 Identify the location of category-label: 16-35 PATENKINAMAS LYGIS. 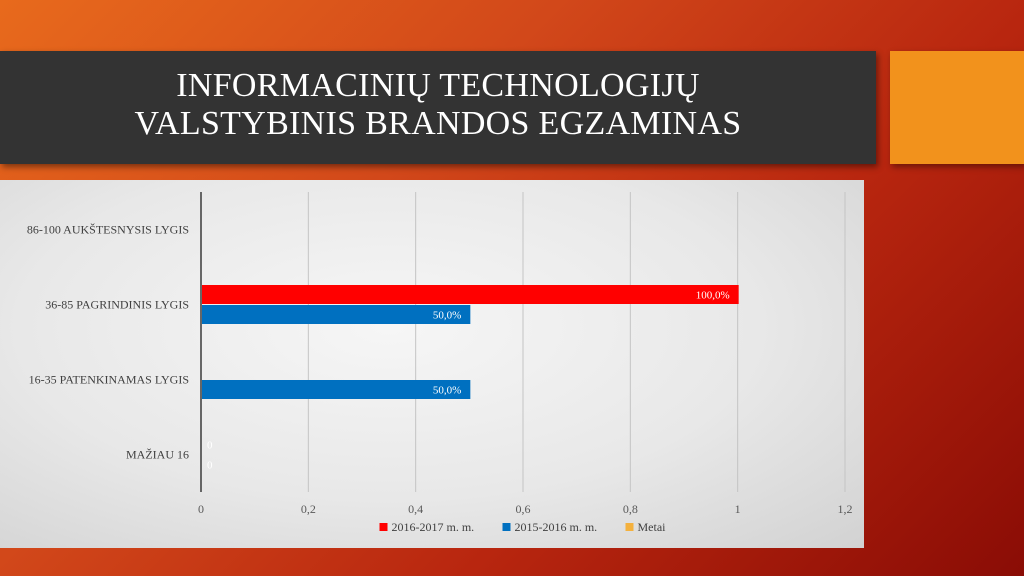
(109, 380).